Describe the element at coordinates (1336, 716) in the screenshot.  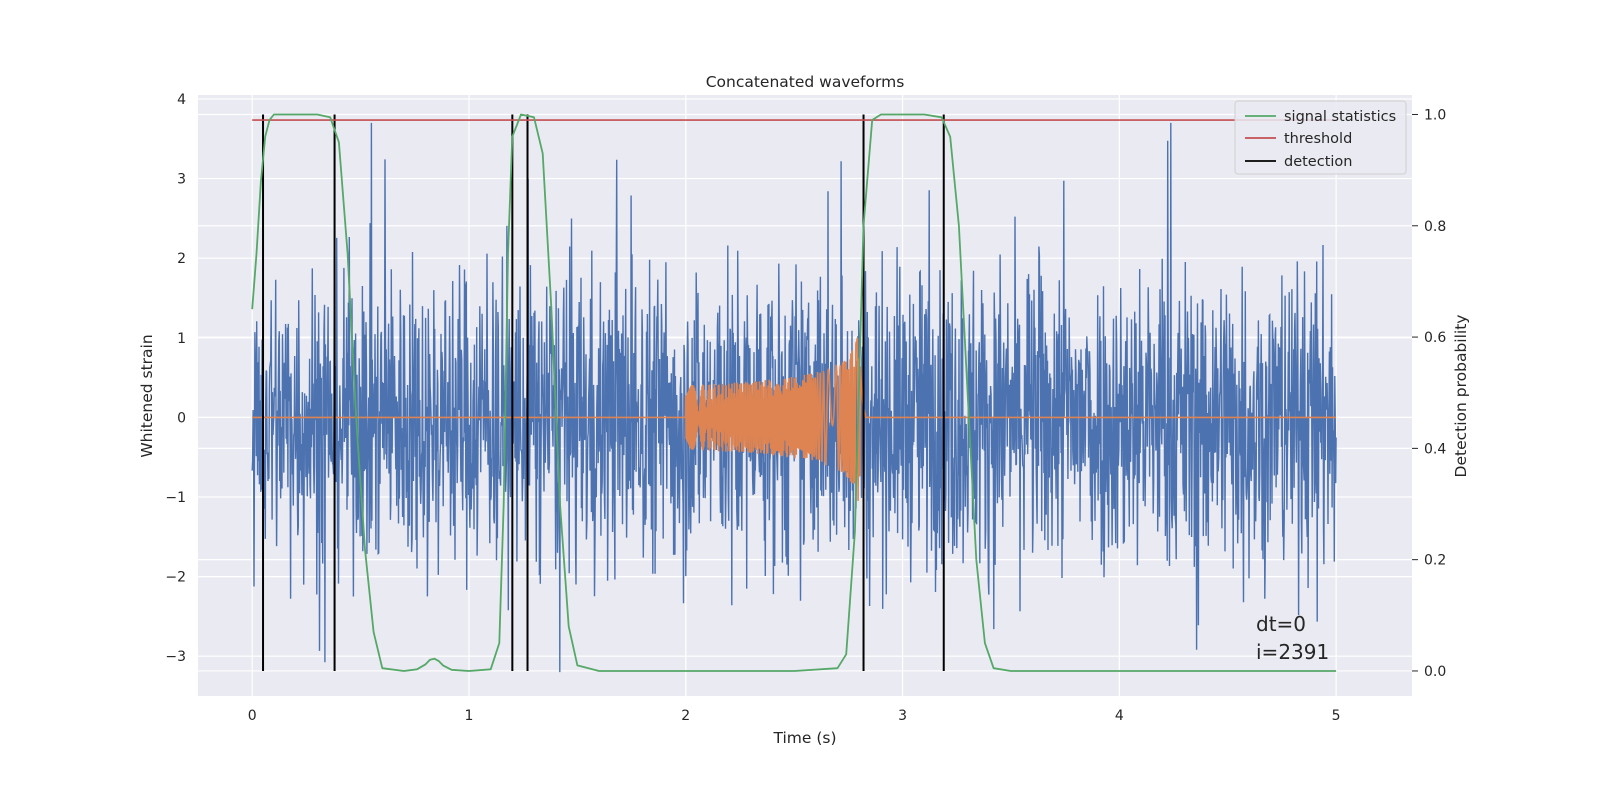
I see `x-tick-label: 5` at that location.